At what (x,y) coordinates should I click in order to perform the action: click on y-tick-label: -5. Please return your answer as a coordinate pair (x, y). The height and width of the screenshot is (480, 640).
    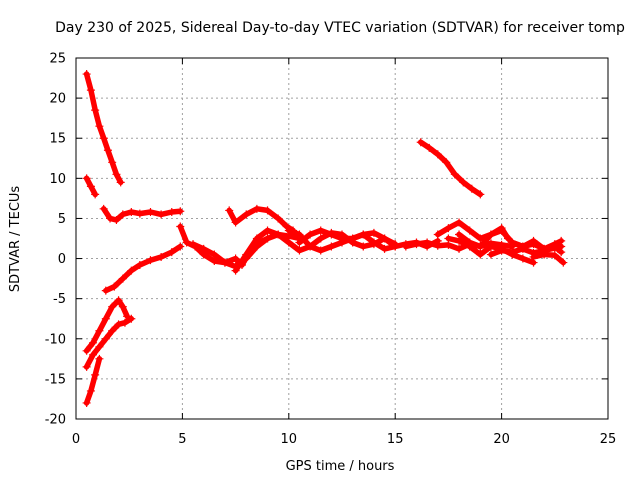
    Looking at the image, I should click on (59, 299).